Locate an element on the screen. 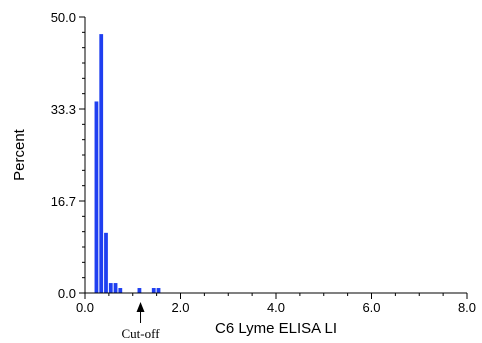 This screenshot has width=482, height=343. y-tick-label: 50.0 is located at coordinates (63, 17).